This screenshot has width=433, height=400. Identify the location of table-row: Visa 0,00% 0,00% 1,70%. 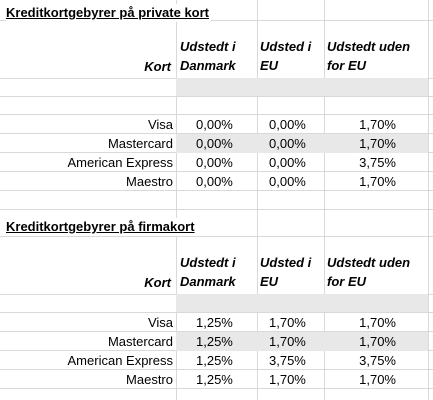
(216, 124).